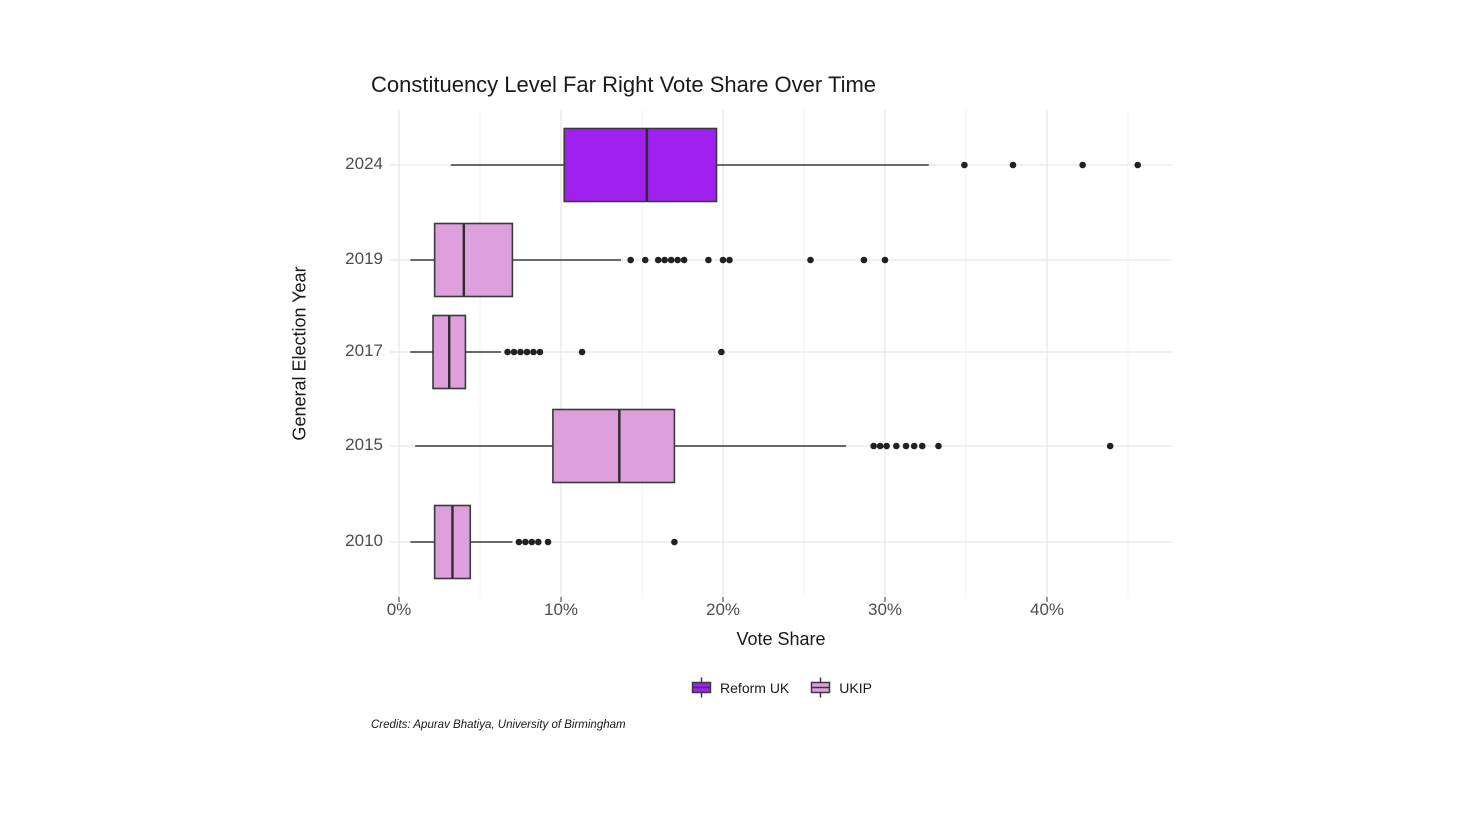 The image size is (1465, 824). I want to click on x-tick-label-20%: 20%, so click(723, 609).